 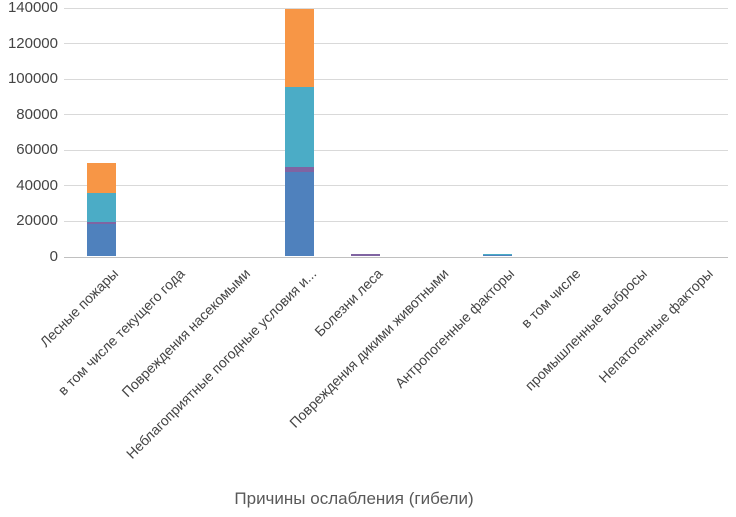 What do you see at coordinates (655, 325) in the screenshot?
I see `x-category-label: Непатогенные факторы` at bounding box center [655, 325].